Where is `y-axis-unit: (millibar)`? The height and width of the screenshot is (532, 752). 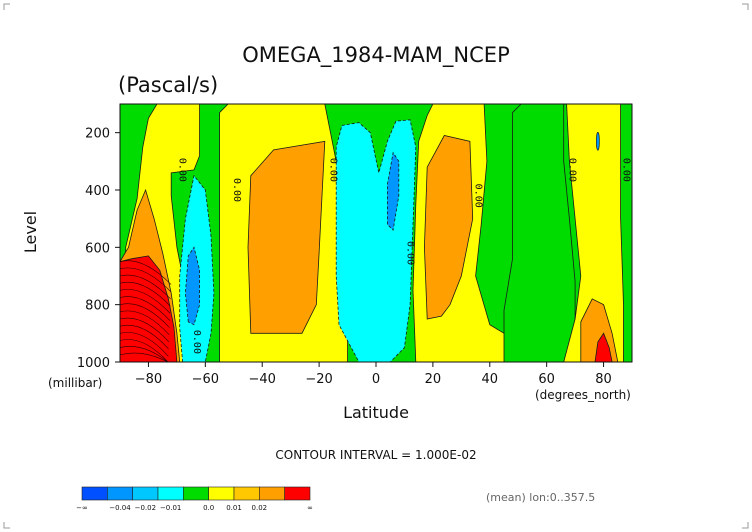
y-axis-unit: (millibar) is located at coordinates (75, 383).